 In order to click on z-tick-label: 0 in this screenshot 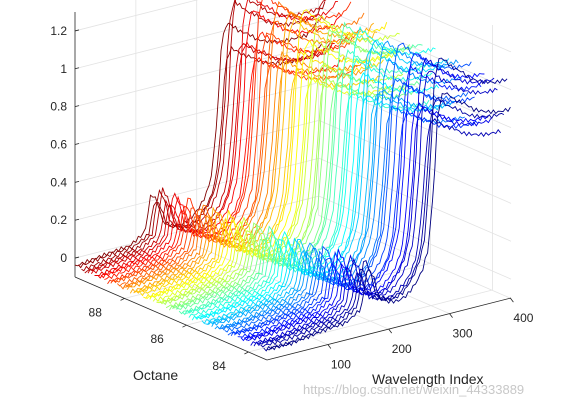, I will do `click(63, 258)`.